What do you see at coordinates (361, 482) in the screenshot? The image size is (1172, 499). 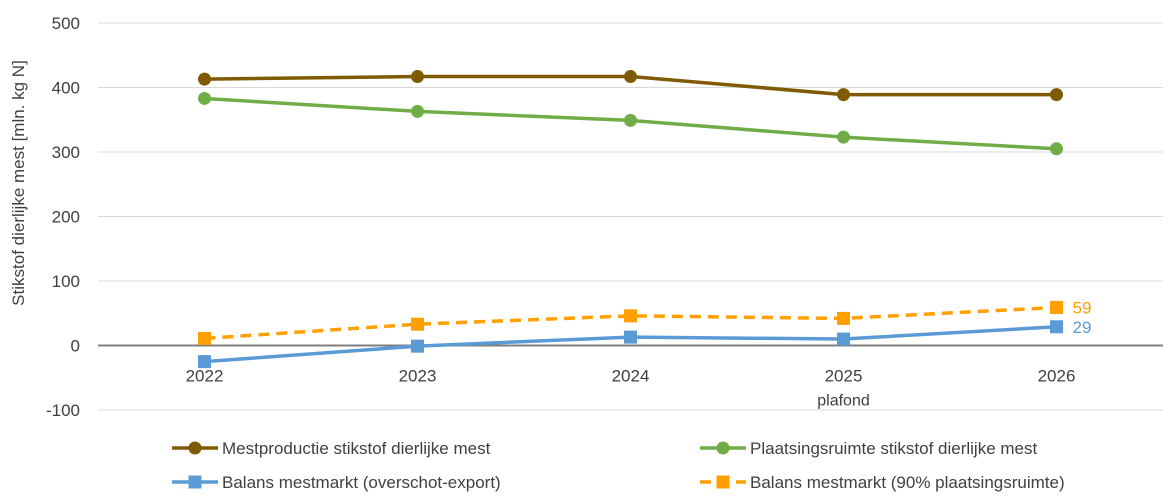 I see `legend-label: Balans mestmarkt (overschot-export)` at bounding box center [361, 482].